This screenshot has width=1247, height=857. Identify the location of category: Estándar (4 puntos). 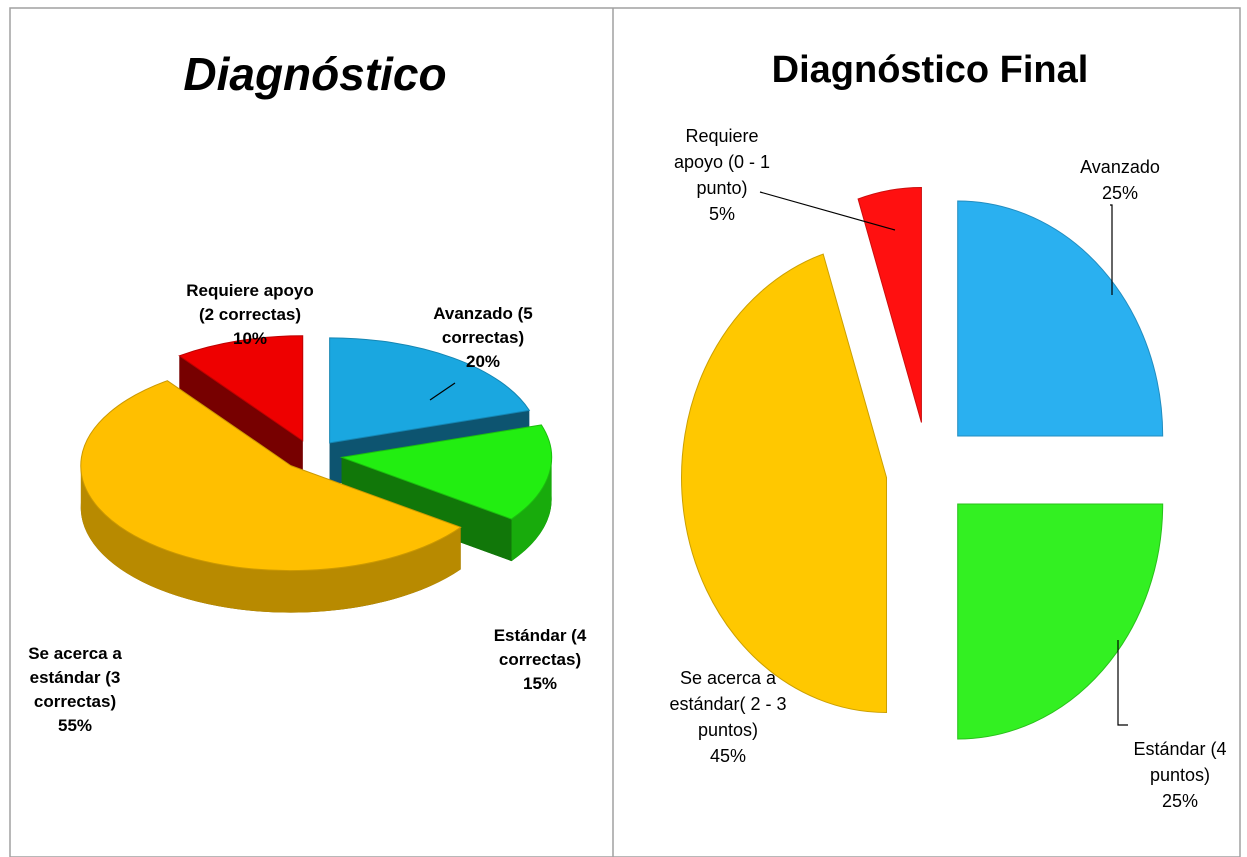
(1180, 762).